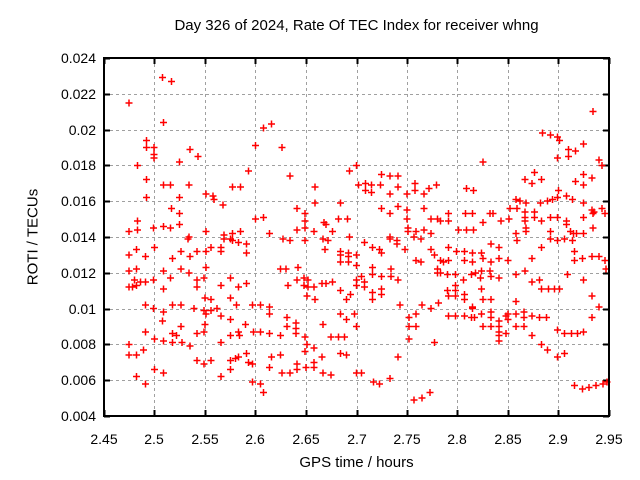 This screenshot has width=640, height=480. Describe the element at coordinates (78, 94) in the screenshot. I see `y-tick-label: 0.022` at that location.